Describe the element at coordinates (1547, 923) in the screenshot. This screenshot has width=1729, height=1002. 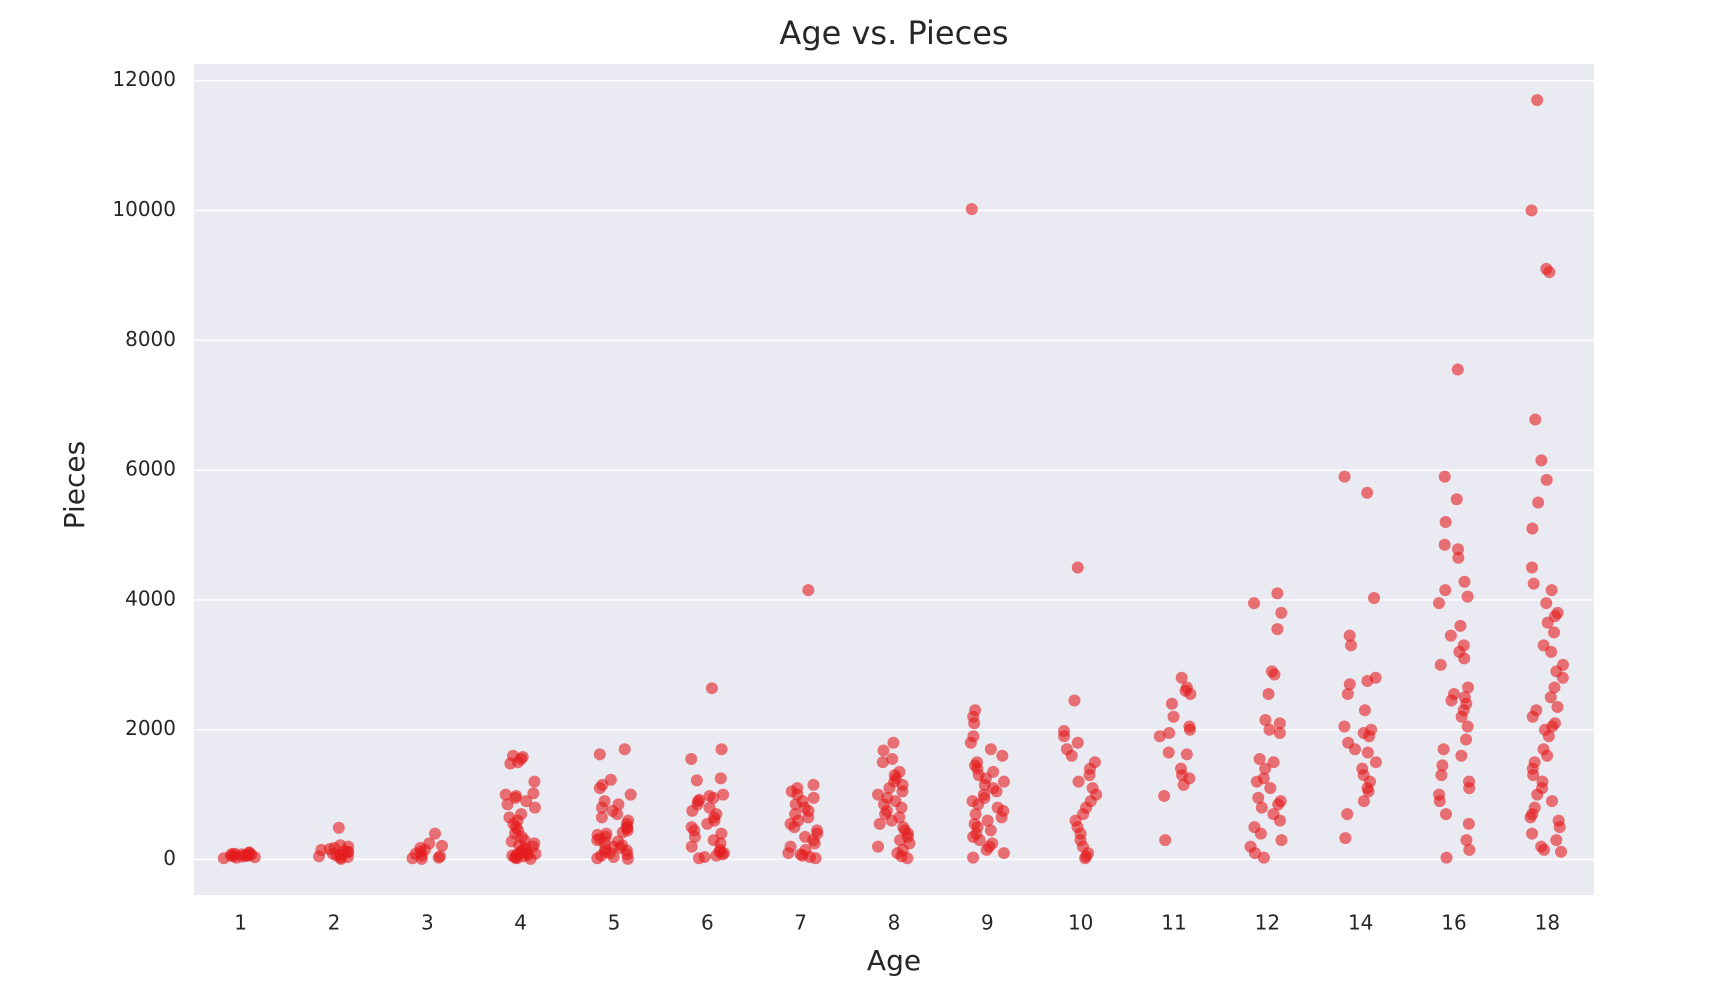
I see `x-tick-label: 18` at that location.